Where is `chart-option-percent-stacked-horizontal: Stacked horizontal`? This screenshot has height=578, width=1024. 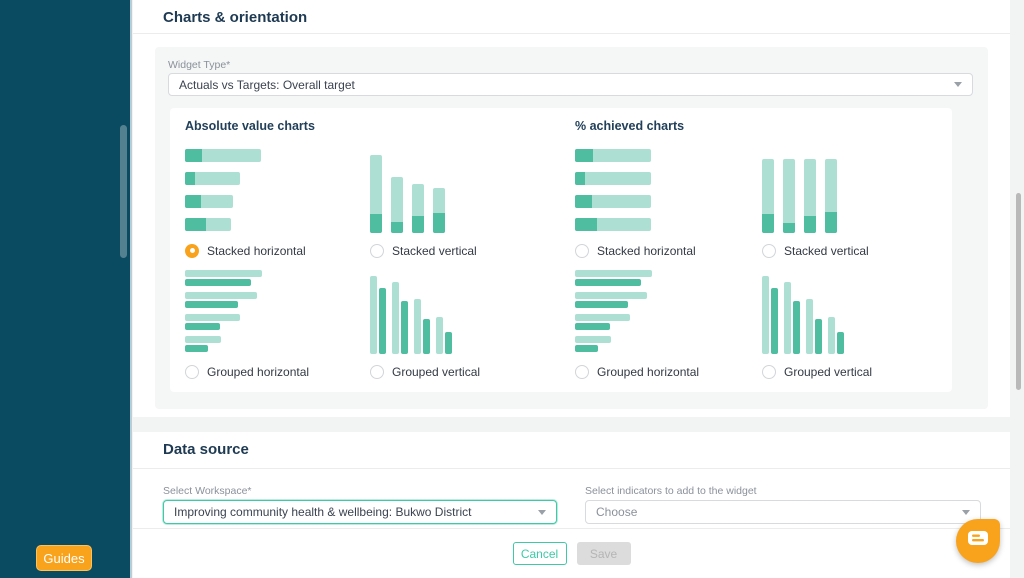 chart-option-percent-stacked-horizontal: Stacked horizontal is located at coordinates (668, 203).